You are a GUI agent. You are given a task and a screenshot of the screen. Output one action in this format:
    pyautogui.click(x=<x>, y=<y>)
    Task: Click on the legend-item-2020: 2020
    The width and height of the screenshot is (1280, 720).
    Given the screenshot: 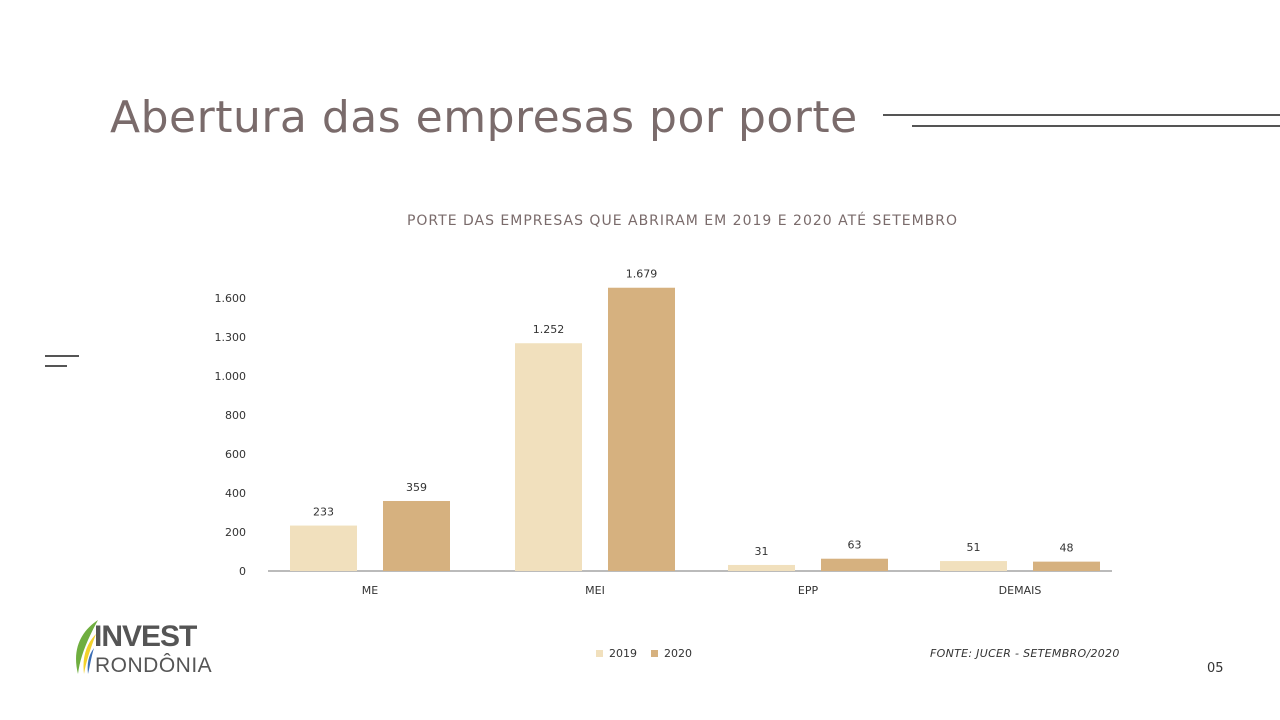 What is the action you would take?
    pyautogui.click(x=671, y=653)
    